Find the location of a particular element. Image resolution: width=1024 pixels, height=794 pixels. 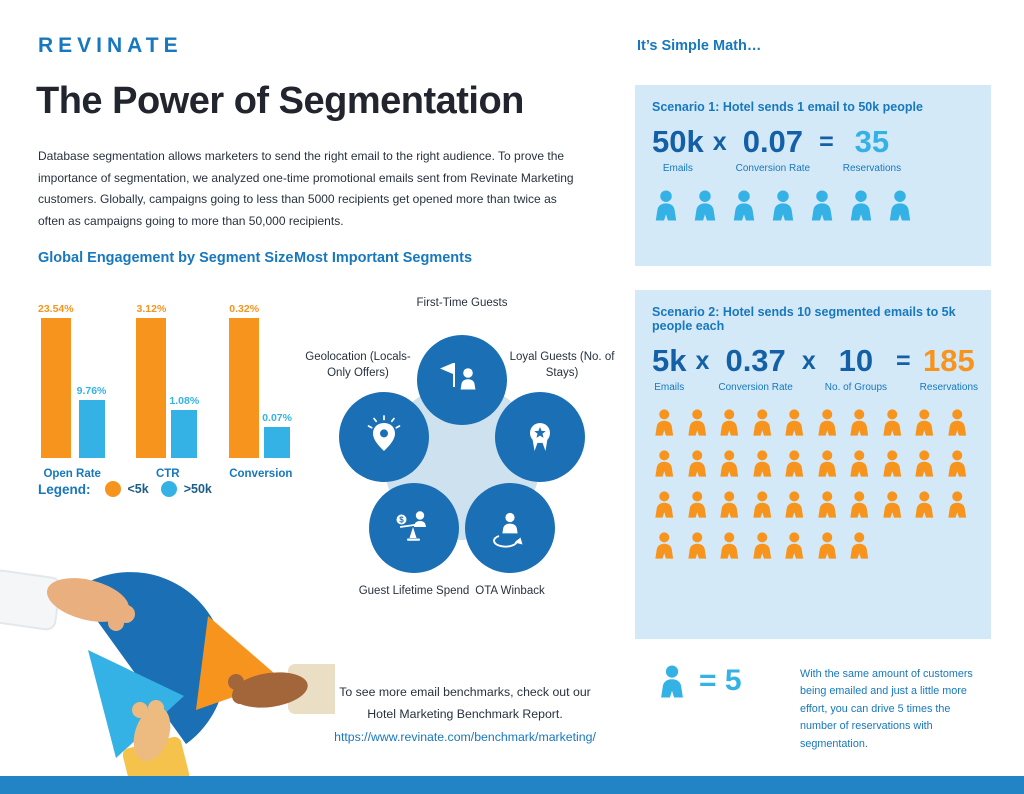

equation-operator: x is located at coordinates (719, 142).